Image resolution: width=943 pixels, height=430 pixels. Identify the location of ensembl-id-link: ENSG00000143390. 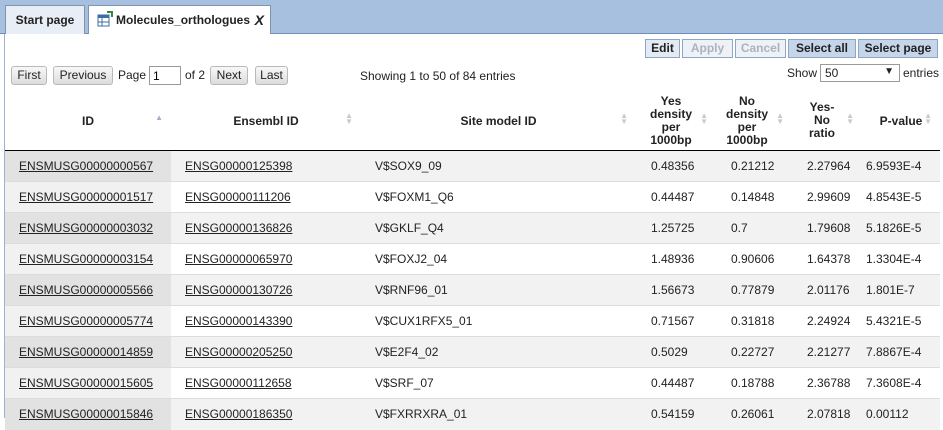
(239, 321).